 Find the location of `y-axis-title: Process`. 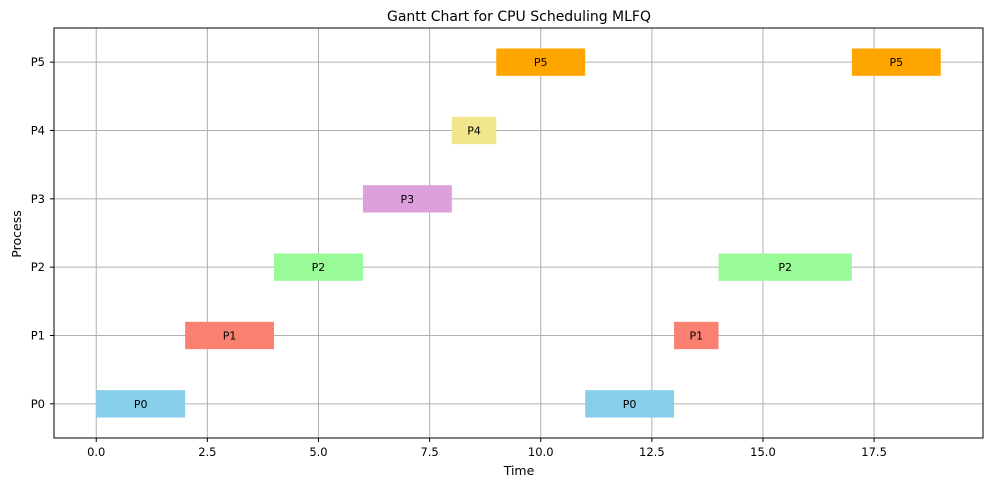

y-axis-title: Process is located at coordinates (16, 233).